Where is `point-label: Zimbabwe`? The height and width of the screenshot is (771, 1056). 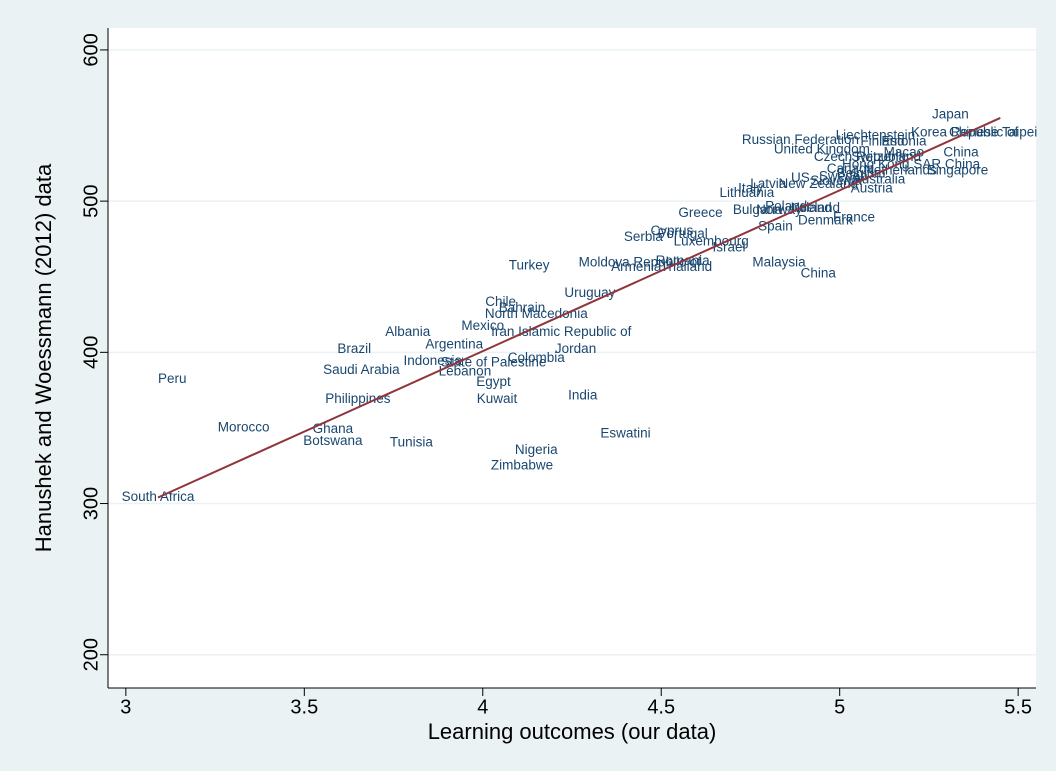
point-label: Zimbabwe is located at coordinates (522, 464).